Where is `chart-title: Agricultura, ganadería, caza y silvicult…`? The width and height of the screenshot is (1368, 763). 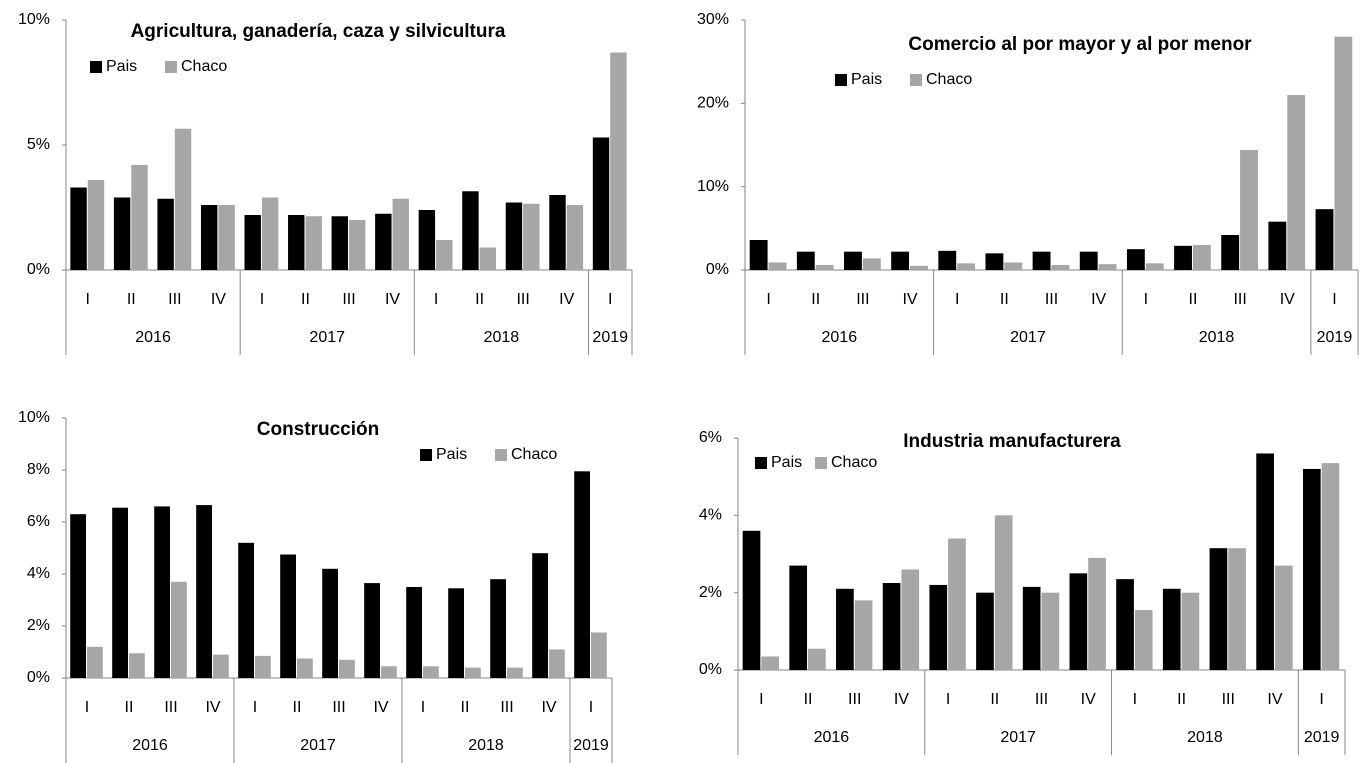
chart-title: Agricultura, ganadería, caza y silvicult… is located at coordinates (318, 31).